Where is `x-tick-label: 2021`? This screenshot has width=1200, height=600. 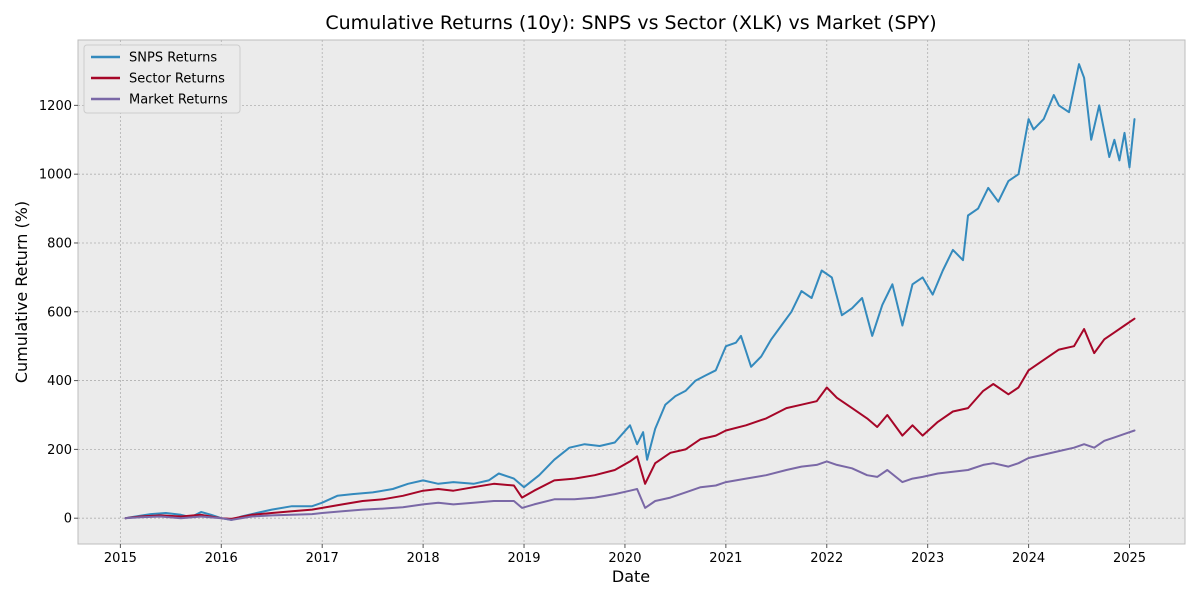 x-tick-label: 2021 is located at coordinates (725, 558).